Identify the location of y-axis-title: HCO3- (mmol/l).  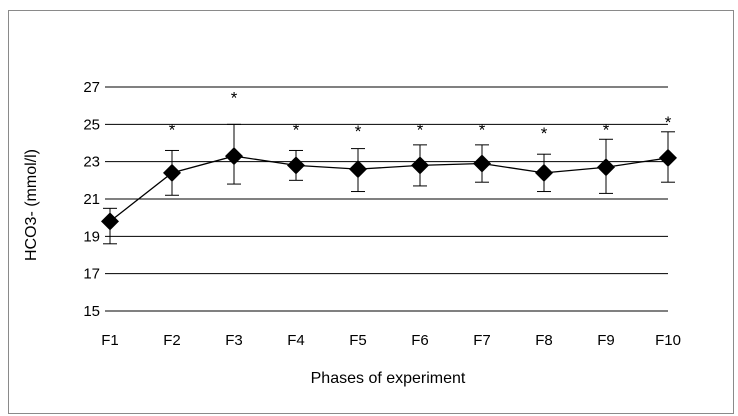
(31, 205).